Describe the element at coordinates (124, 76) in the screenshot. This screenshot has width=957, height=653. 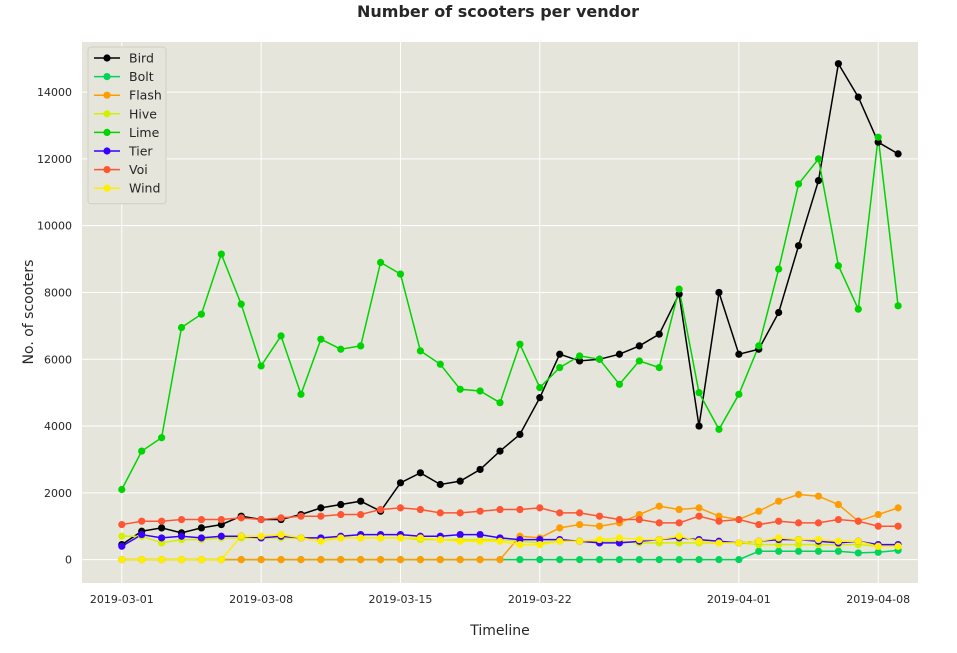
I see `legend-item-bolt: Bolt` at that location.